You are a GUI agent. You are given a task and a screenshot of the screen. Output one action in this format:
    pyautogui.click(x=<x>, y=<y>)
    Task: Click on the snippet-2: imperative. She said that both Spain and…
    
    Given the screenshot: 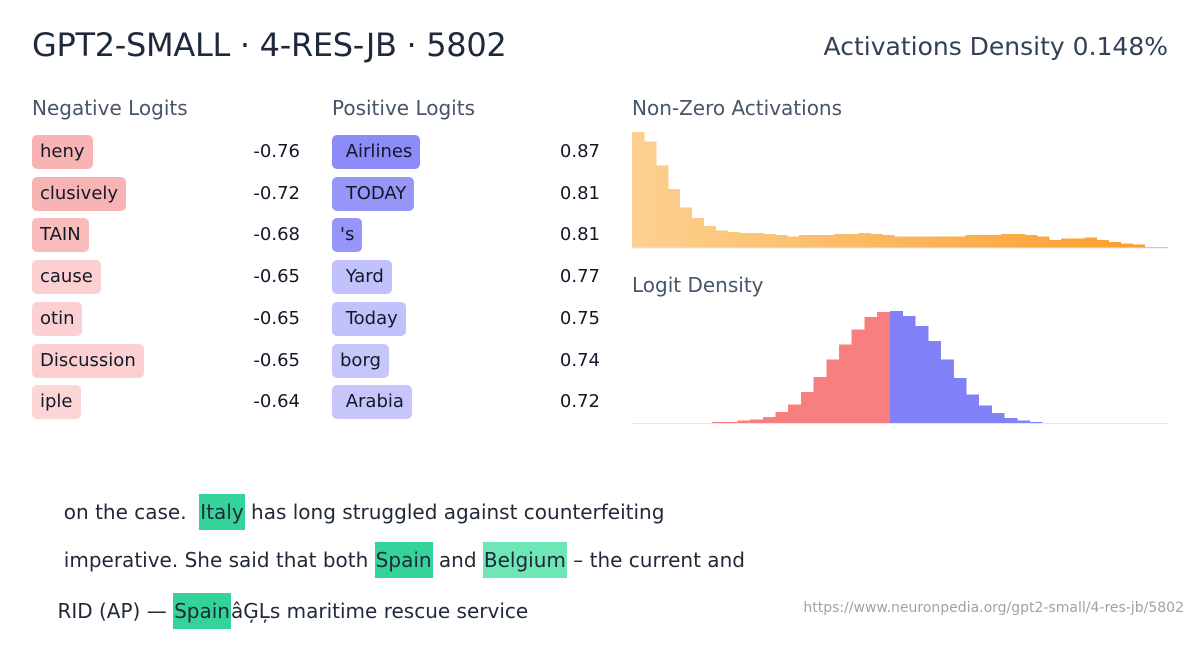 What is the action you would take?
    pyautogui.click(x=388, y=560)
    